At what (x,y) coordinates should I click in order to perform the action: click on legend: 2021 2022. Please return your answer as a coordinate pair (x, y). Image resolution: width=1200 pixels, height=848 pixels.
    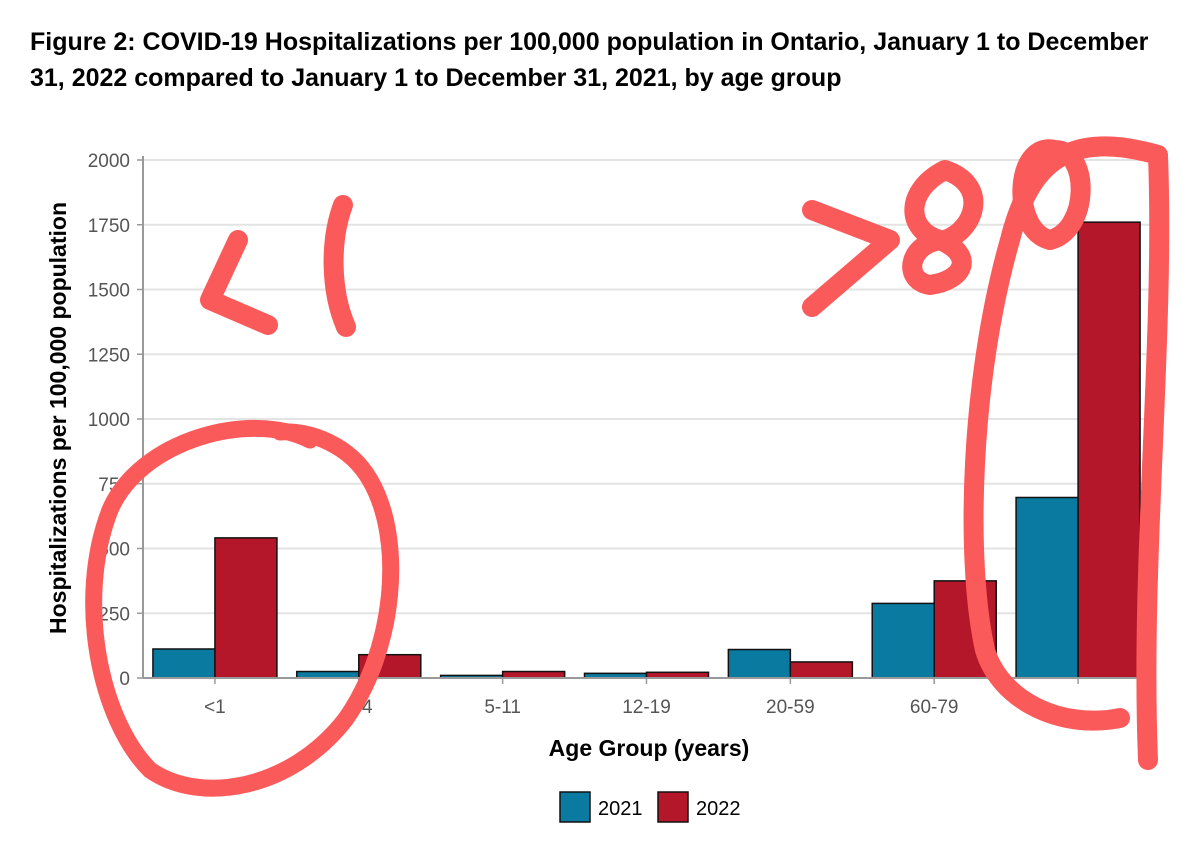
    Looking at the image, I should click on (650, 807).